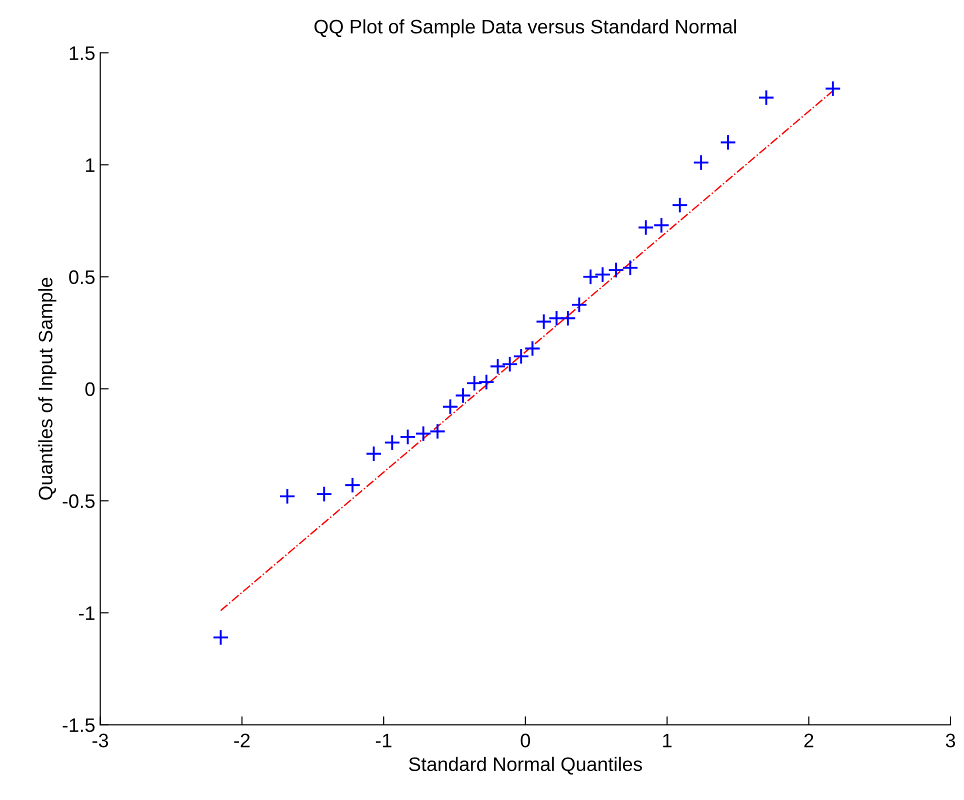  What do you see at coordinates (90, 165) in the screenshot?
I see `y-tick-label: 1` at bounding box center [90, 165].